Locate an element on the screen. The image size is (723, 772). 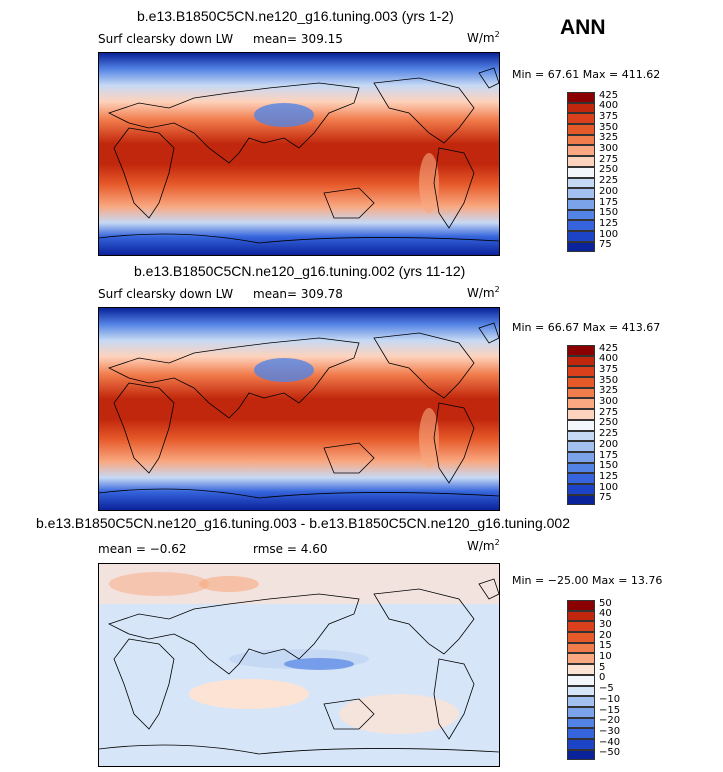
colorbar-tick-label: 275 is located at coordinates (609, 412).